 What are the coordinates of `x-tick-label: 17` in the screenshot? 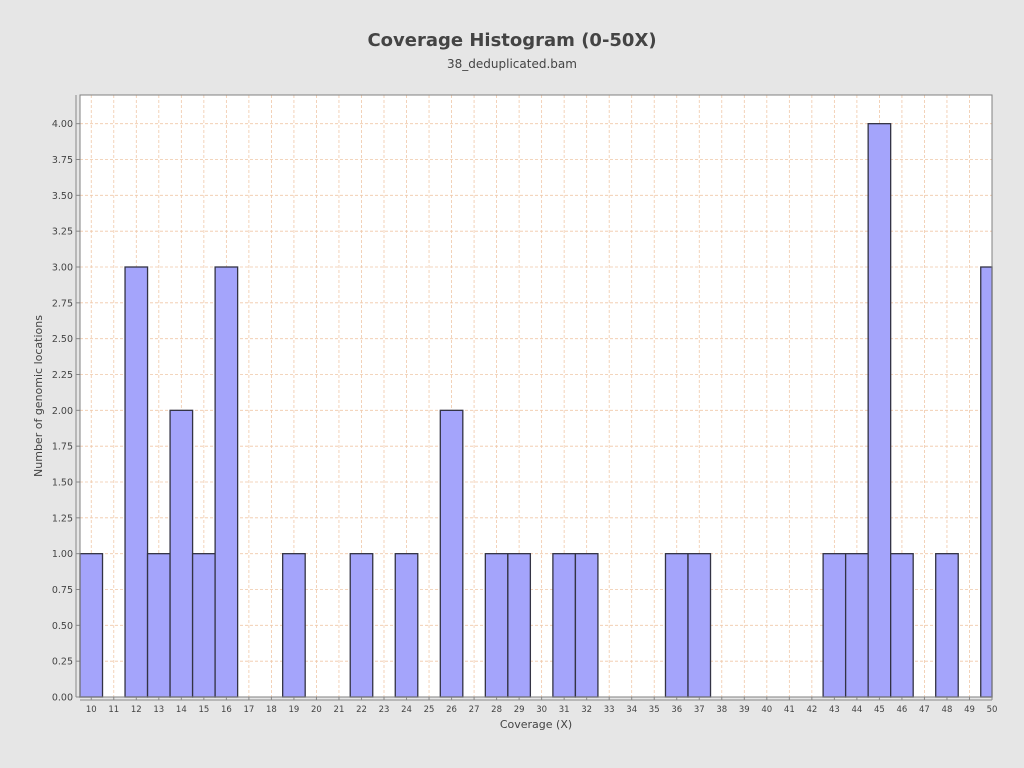 It's located at (248, 710).